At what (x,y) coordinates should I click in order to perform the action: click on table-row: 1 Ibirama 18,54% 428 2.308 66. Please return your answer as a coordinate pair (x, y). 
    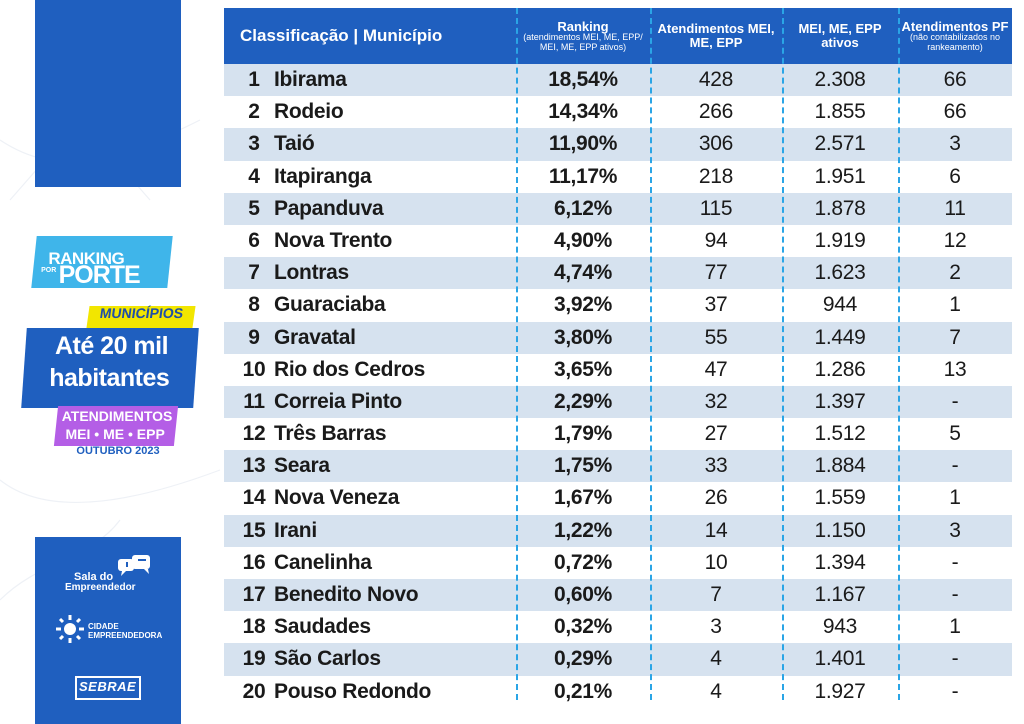
    Looking at the image, I should click on (618, 80).